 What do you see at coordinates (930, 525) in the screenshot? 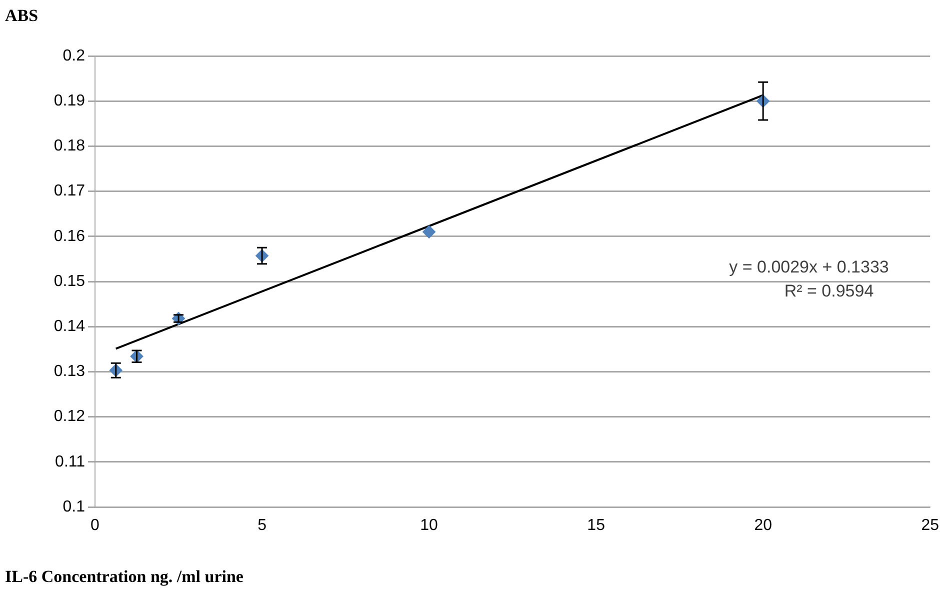
I see `x-tick-label: 25` at bounding box center [930, 525].